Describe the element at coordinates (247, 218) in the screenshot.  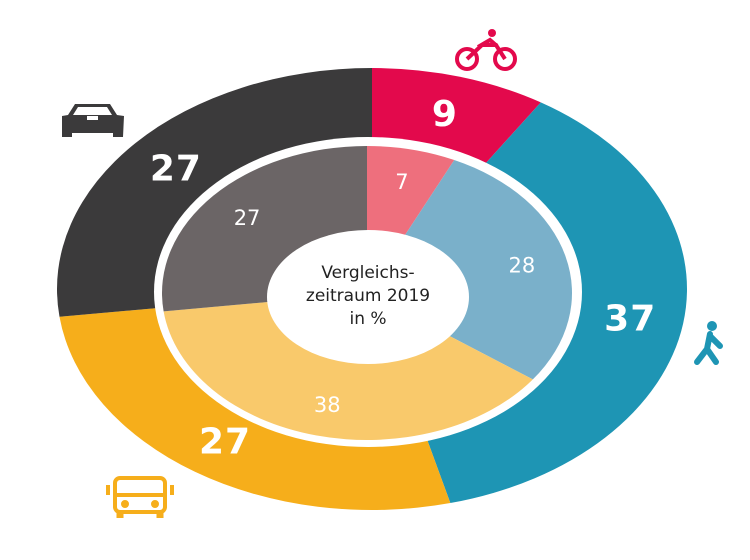
I see `inner-label-car: 27` at that location.